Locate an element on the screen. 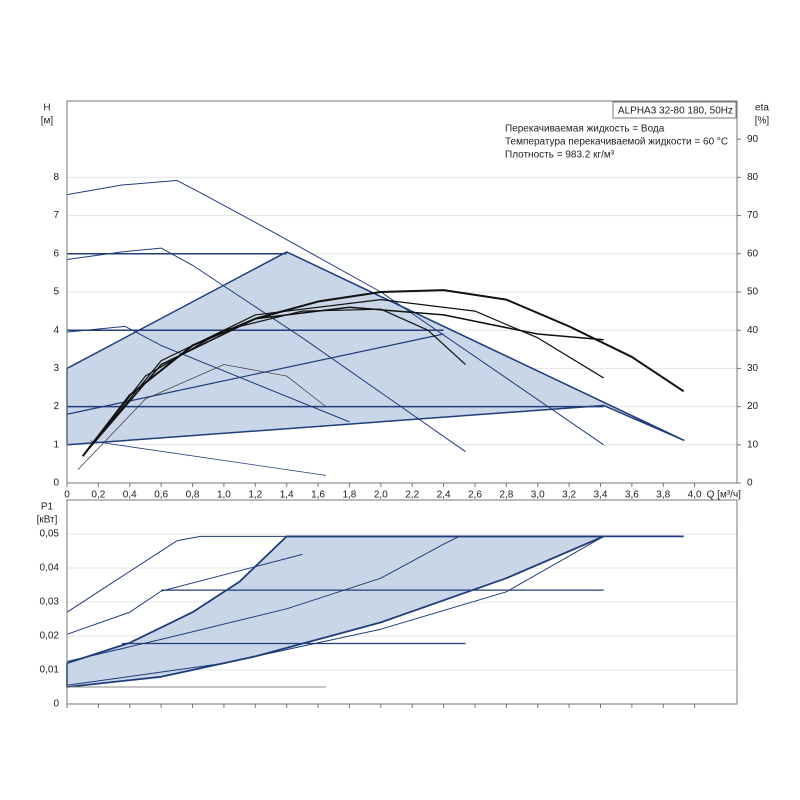 This screenshot has width=800, height=800. x-tick-label: 4,0 is located at coordinates (695, 495).